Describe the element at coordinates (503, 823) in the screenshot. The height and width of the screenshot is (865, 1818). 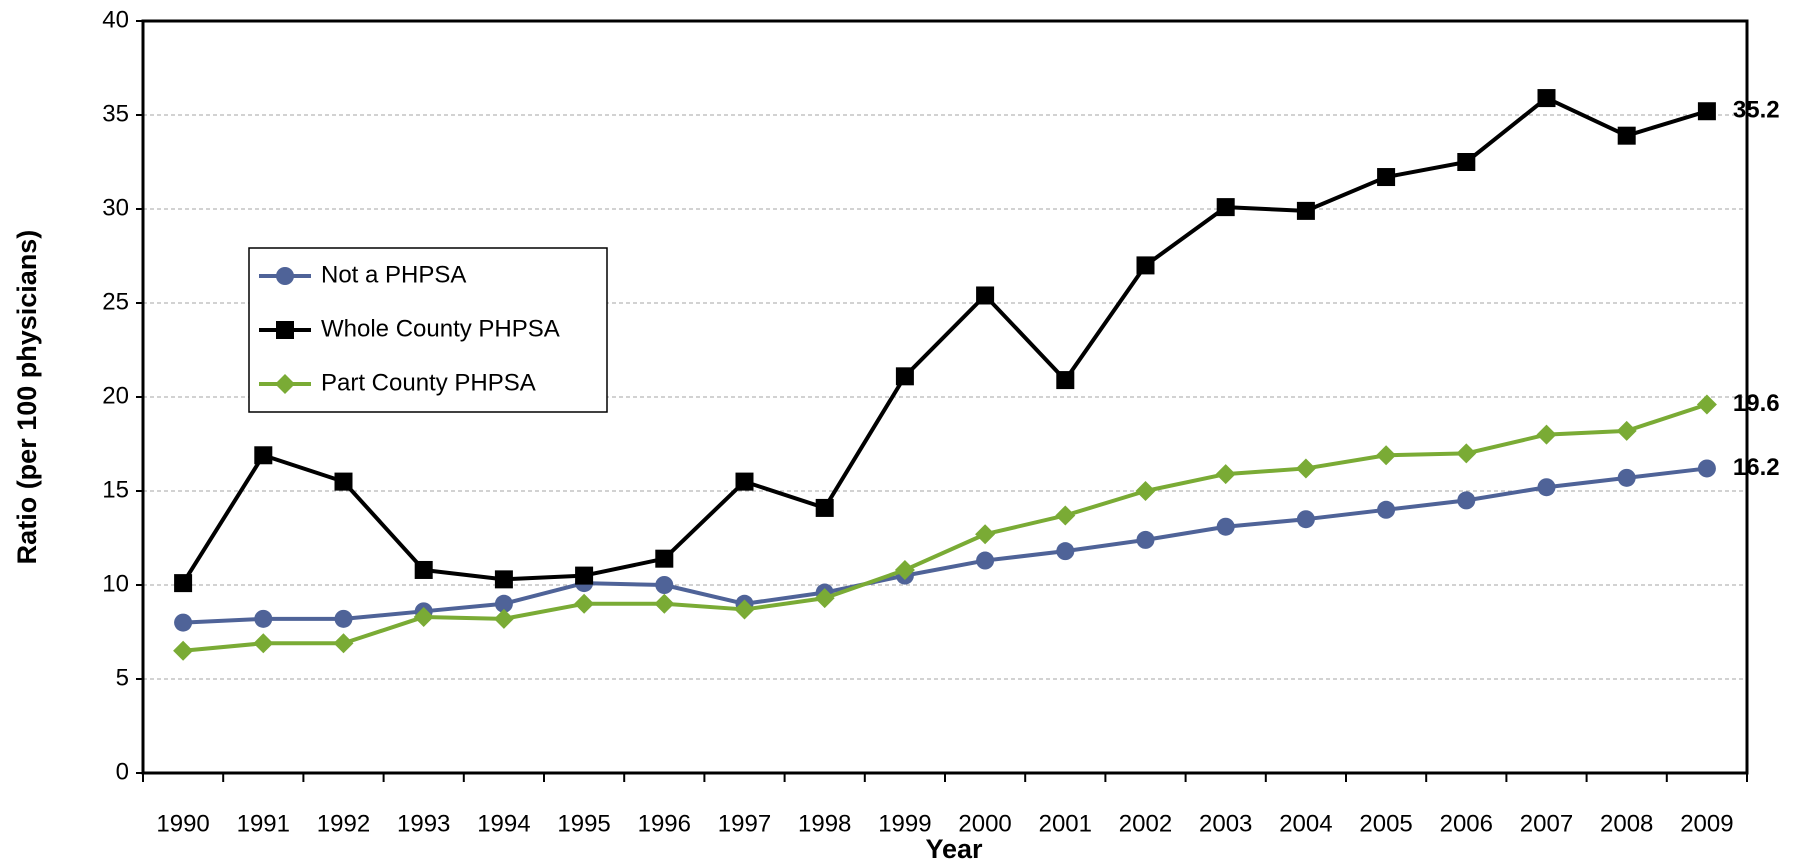
I see `x-tick-label: 1994` at that location.